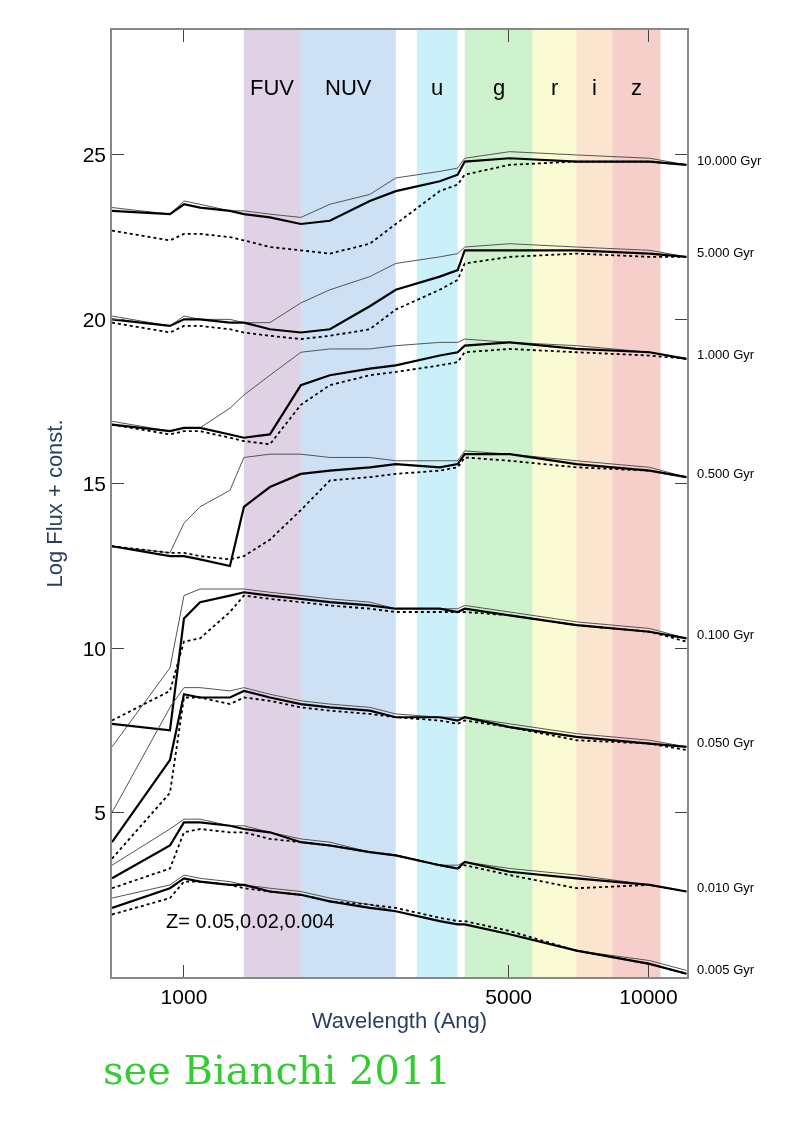 This screenshot has height=1126, width=811. I want to click on band-label: i, so click(594, 87).